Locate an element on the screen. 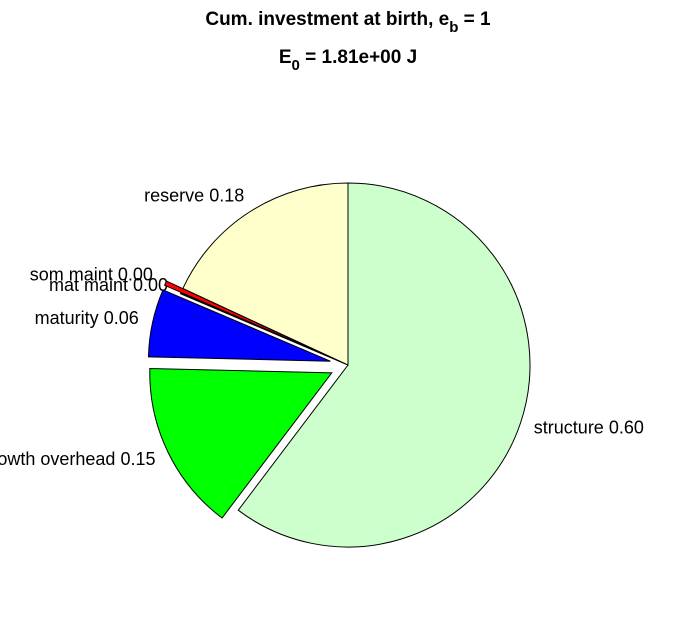 Image resolution: width=696 pixels, height=618 pixels. slice-name: reserve is located at coordinates (174, 195).